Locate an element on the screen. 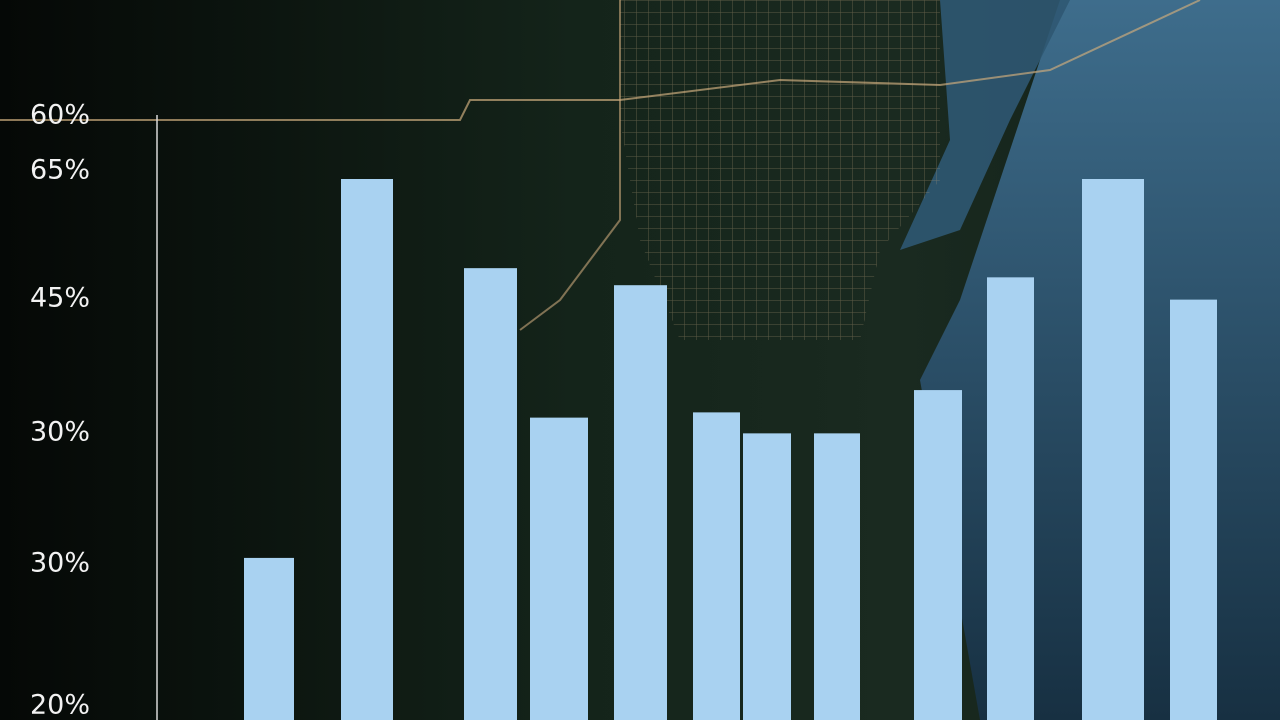 Image resolution: width=1280 pixels, height=720 pixels. y-tick-label: 65% is located at coordinates (60, 170).